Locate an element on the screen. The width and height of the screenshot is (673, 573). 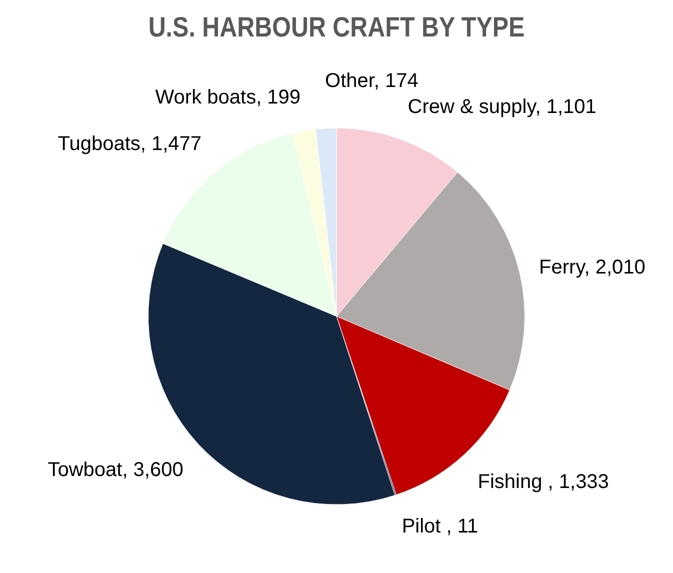
slice-label: Ferry, 2,010 is located at coordinates (592, 267).